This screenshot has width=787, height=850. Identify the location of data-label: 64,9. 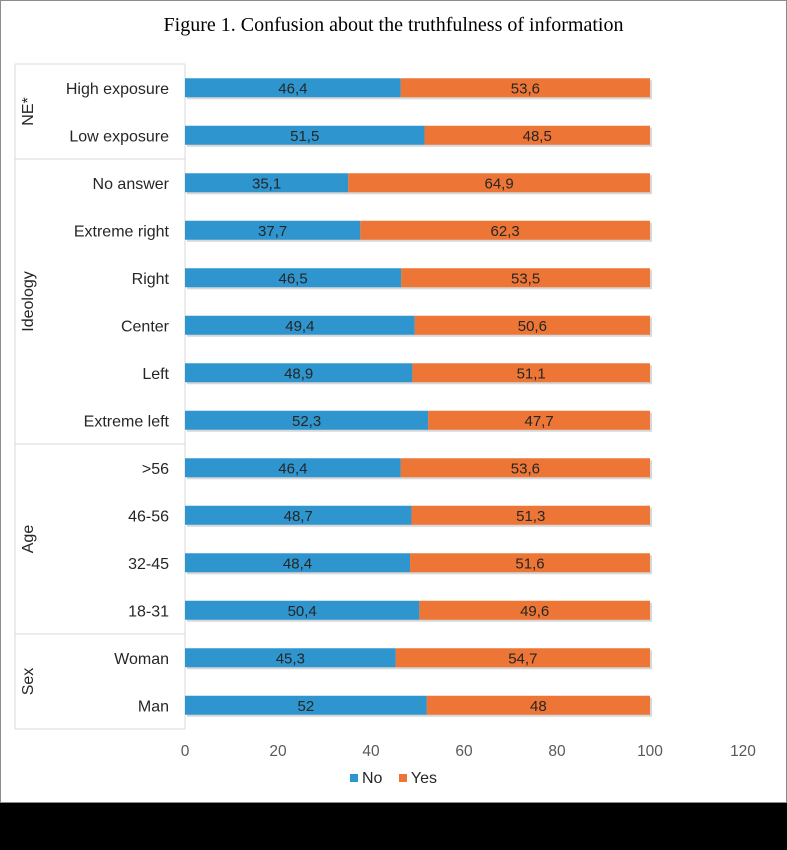
(499, 183).